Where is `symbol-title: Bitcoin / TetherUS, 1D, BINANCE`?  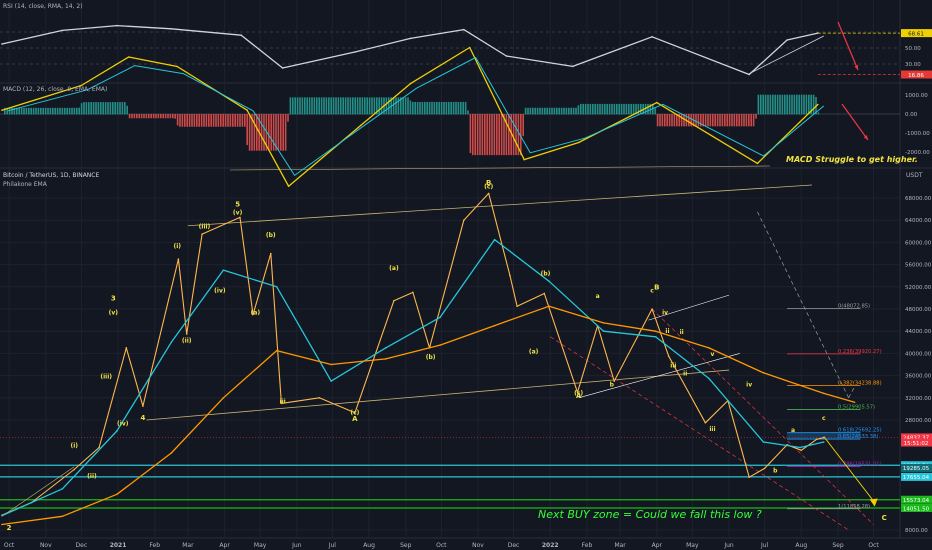
symbol-title: Bitcoin / TetherUS, 1D, BINANCE is located at coordinates (51, 175).